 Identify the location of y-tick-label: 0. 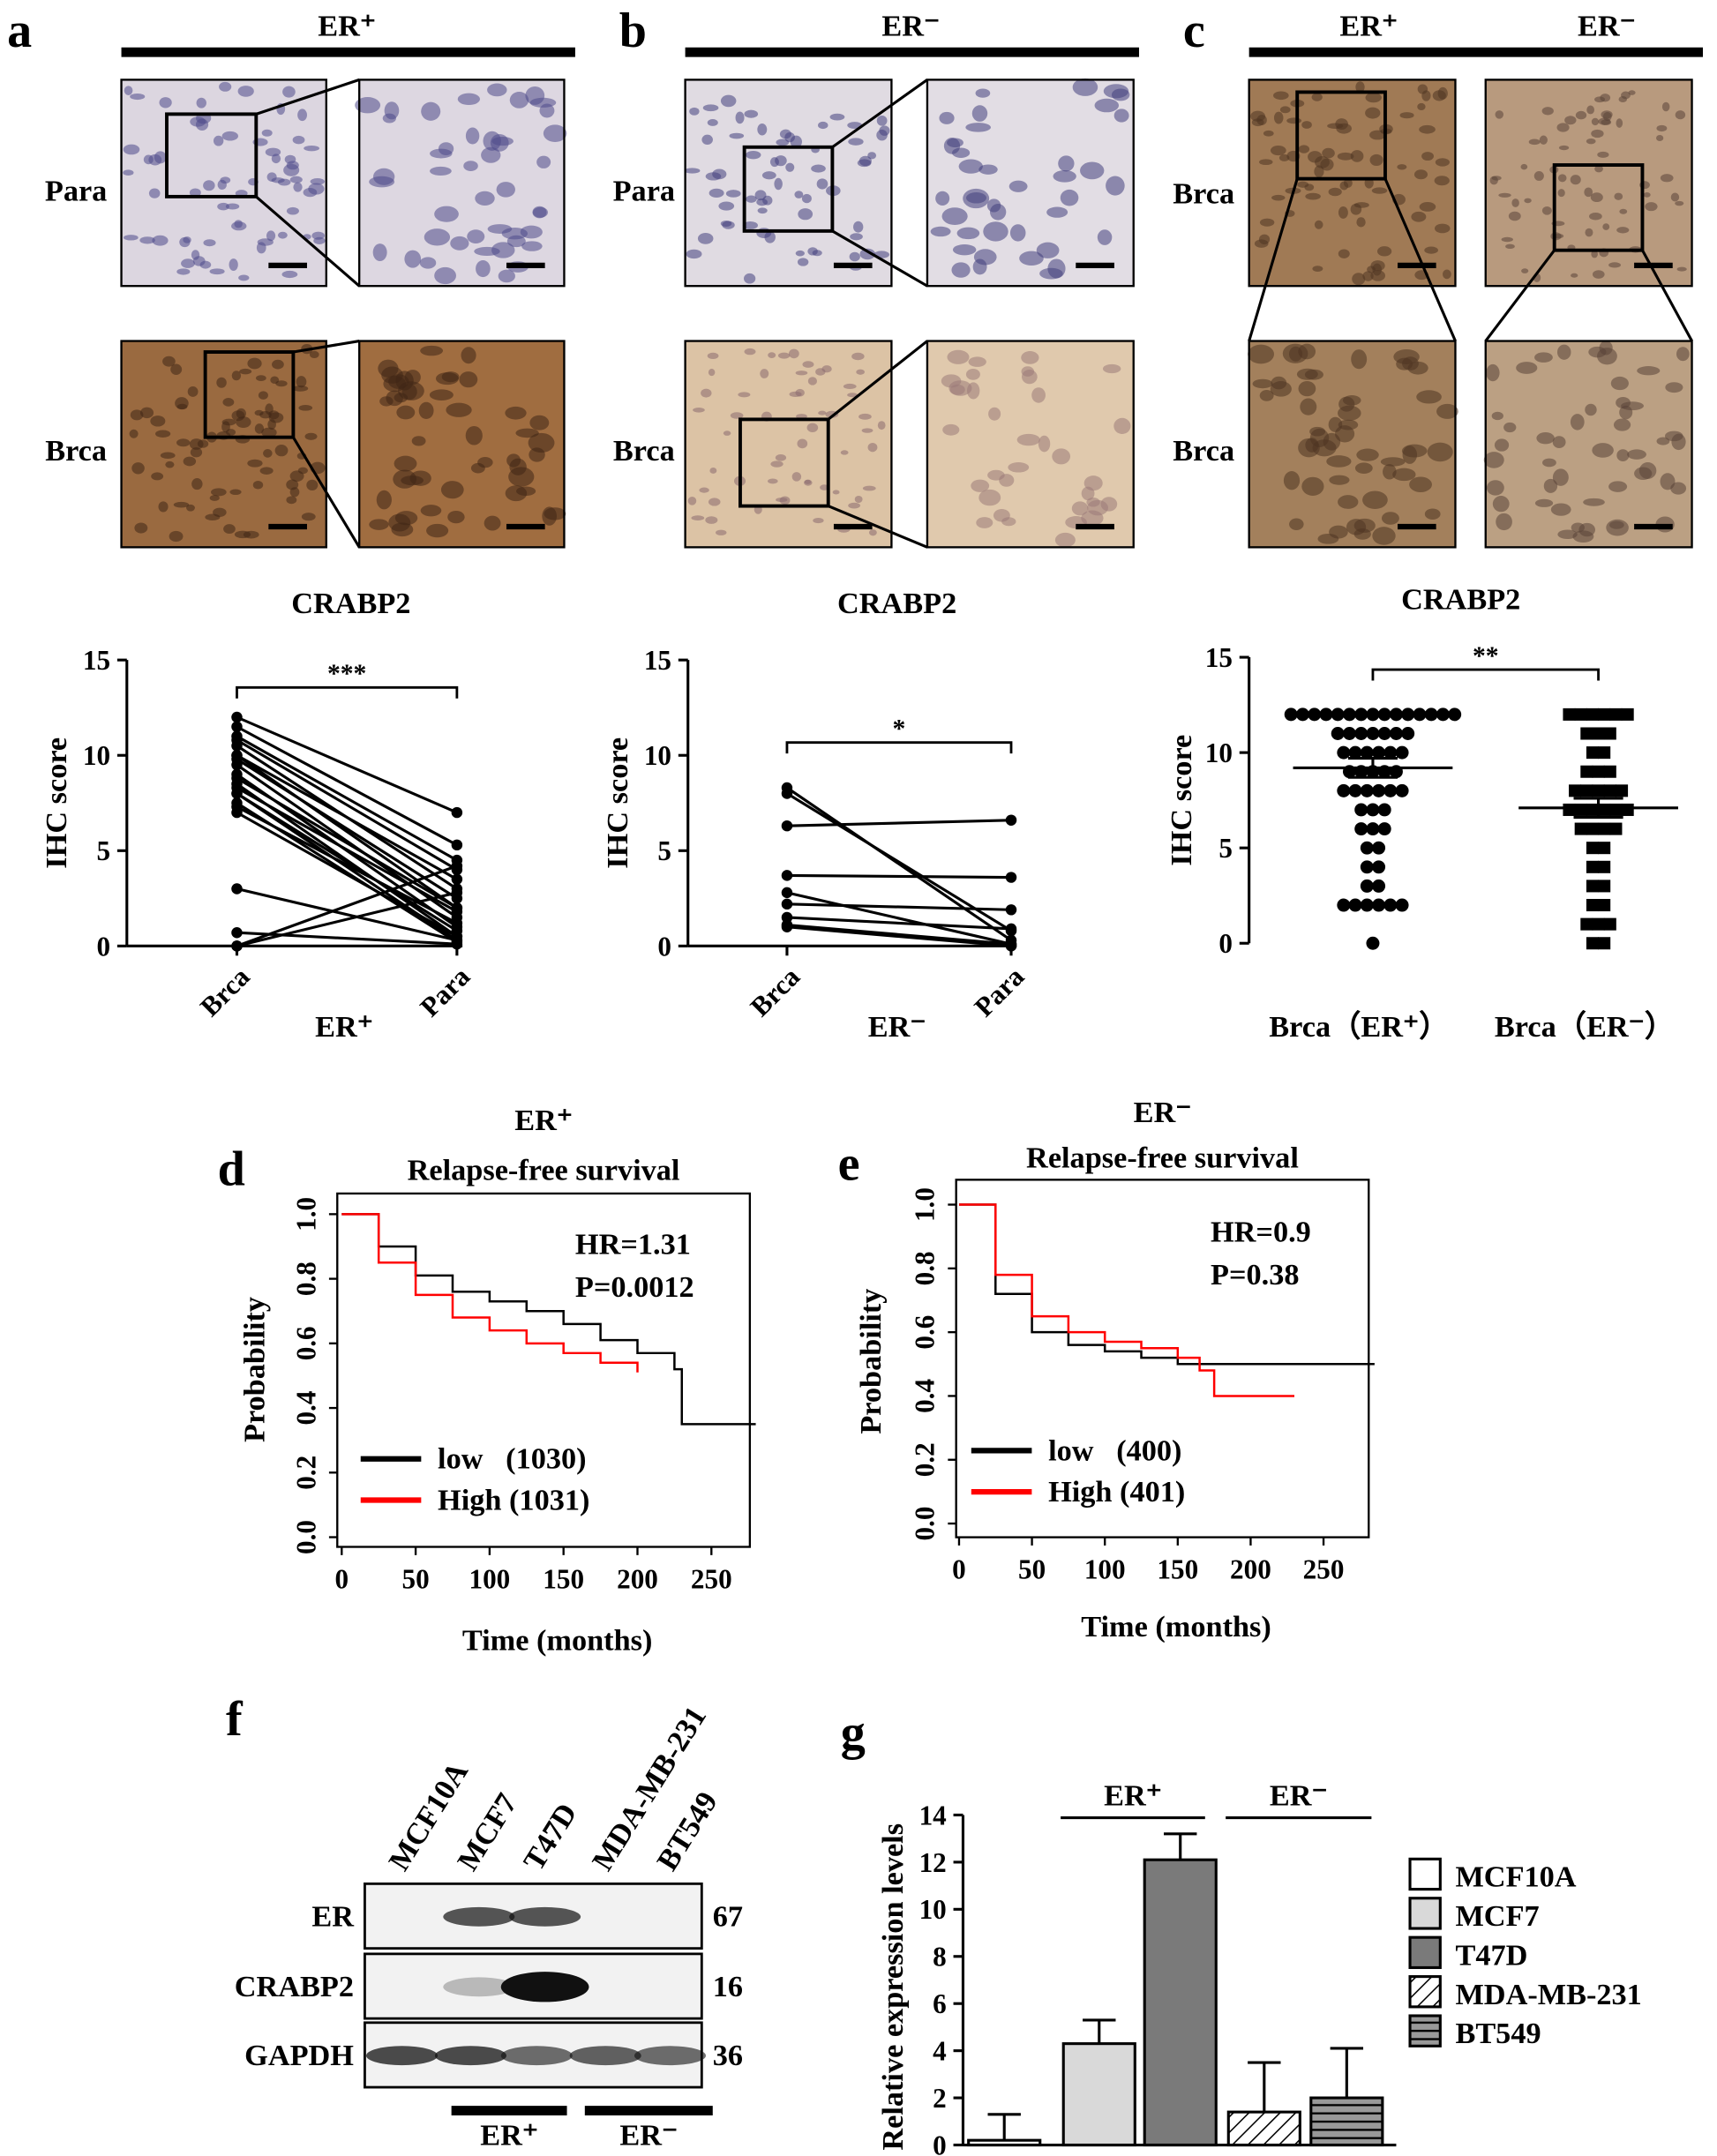
(104, 946).